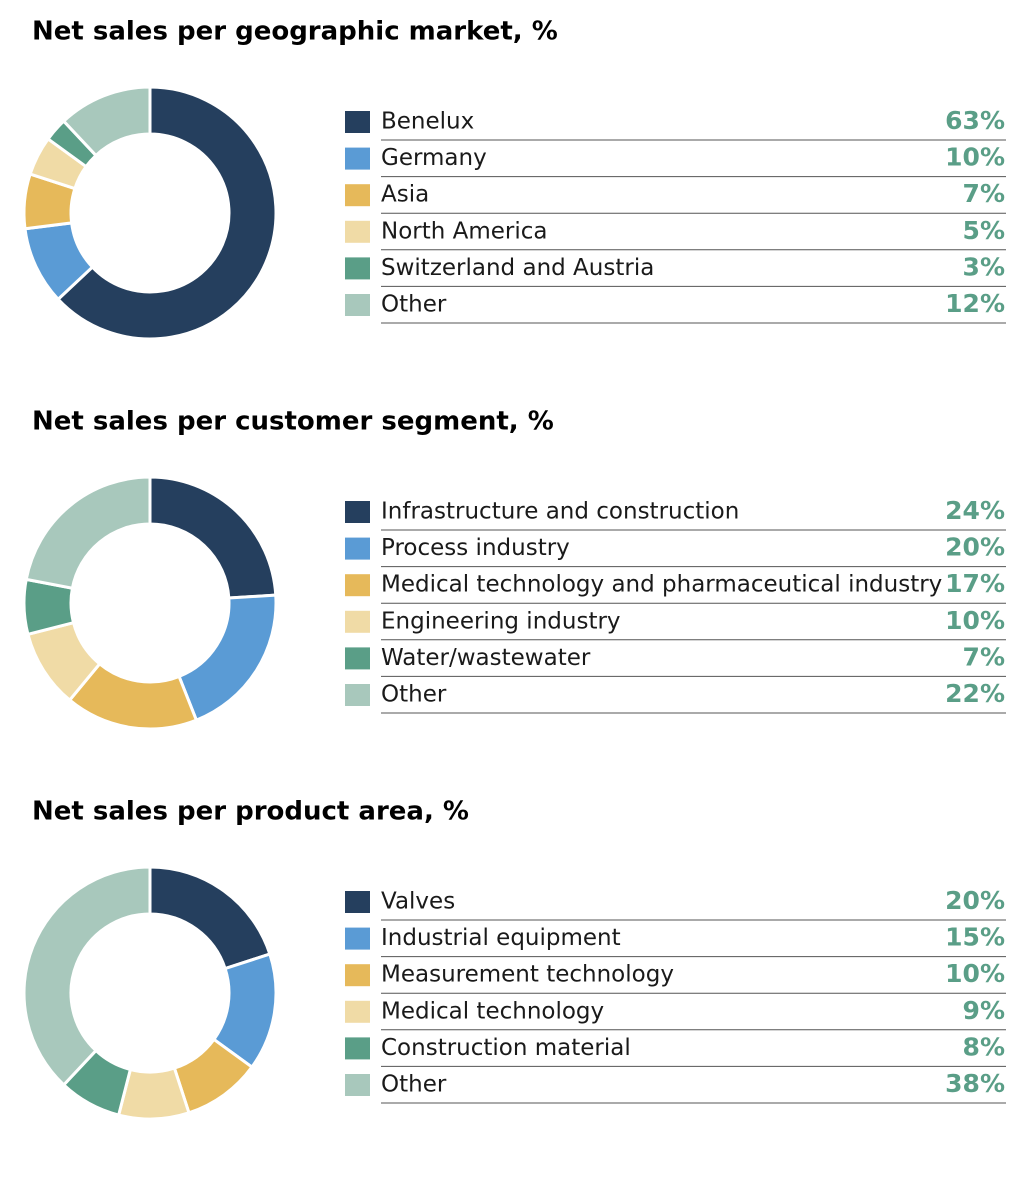  I want to click on legend-label: Water/wastewater, so click(486, 658).